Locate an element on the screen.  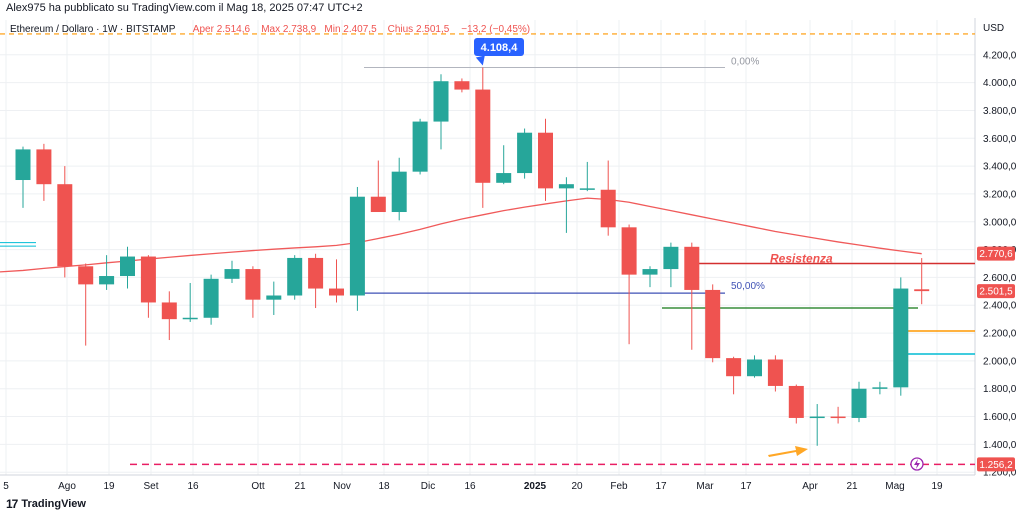
x-tick-label: Ago is located at coordinates (67, 486).